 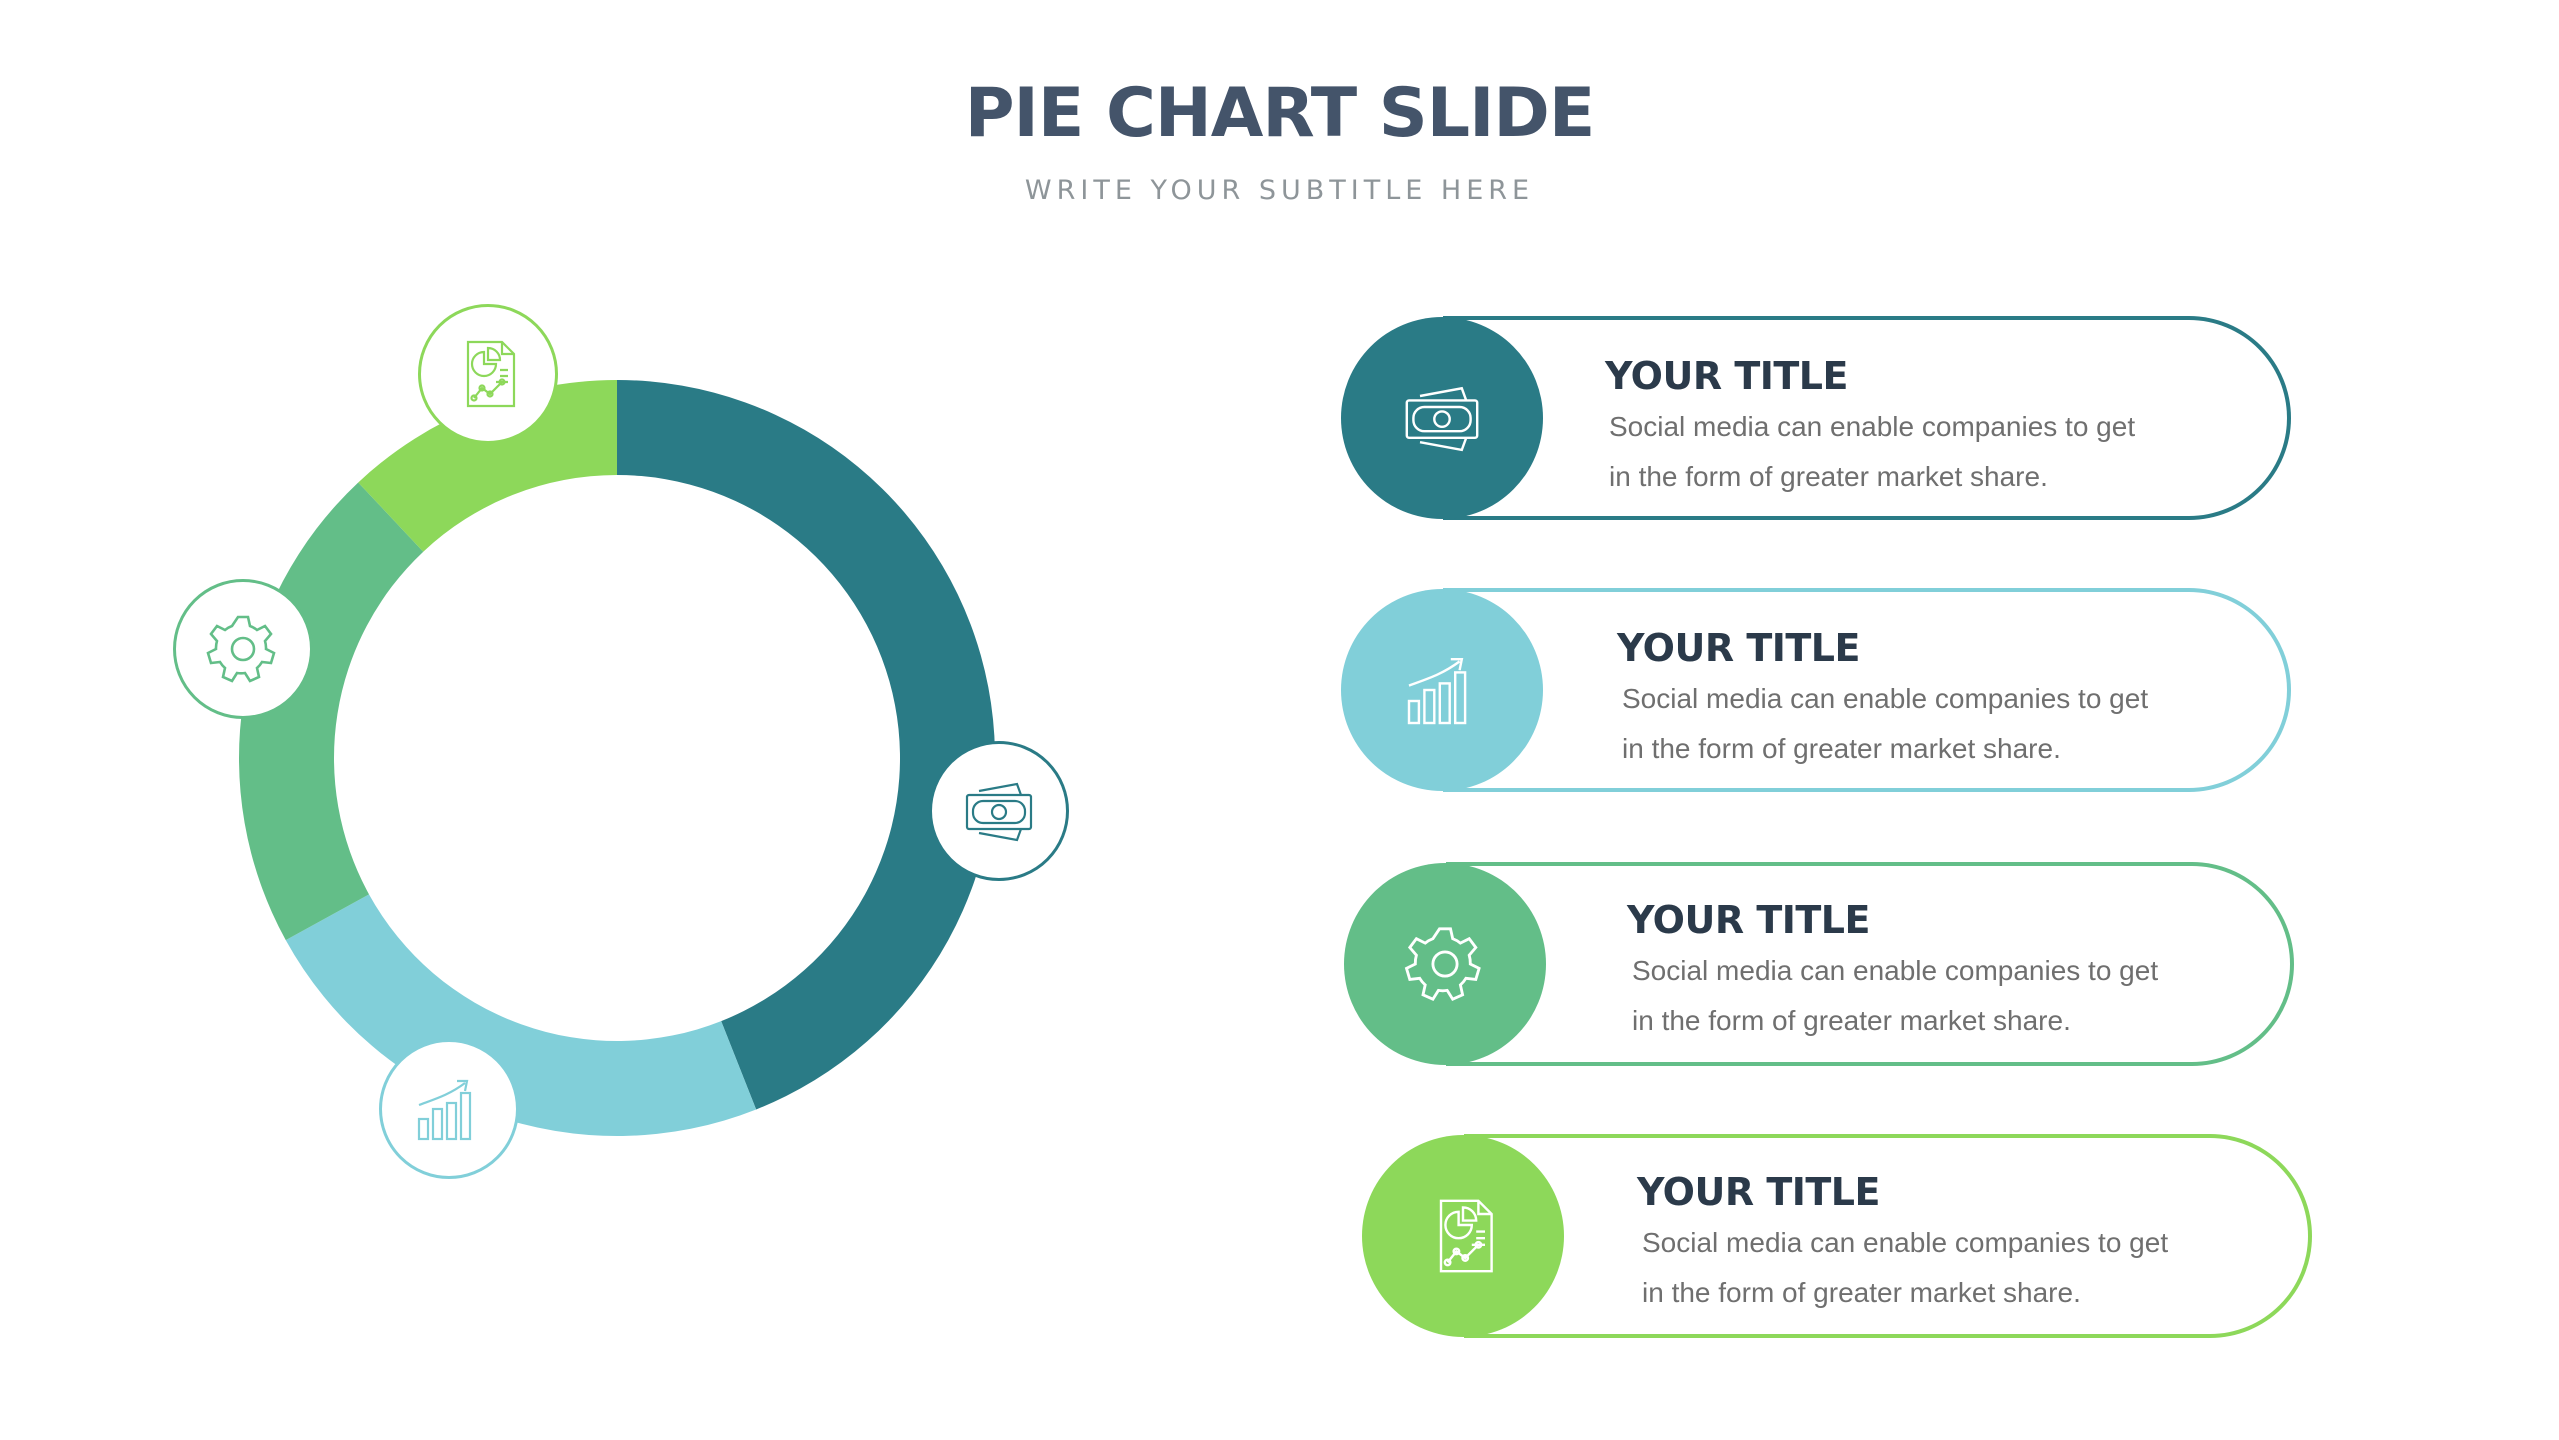 I want to click on slide-title: PIE CHART SLIDE, so click(x=1280, y=113).